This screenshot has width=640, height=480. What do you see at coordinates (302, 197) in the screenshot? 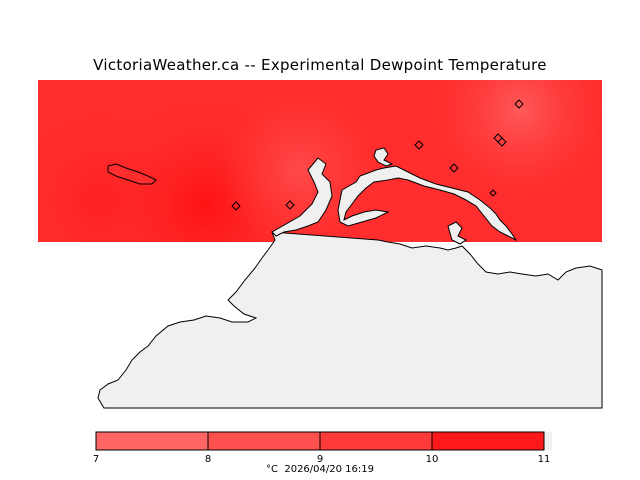
I see `land-saanich` at bounding box center [302, 197].